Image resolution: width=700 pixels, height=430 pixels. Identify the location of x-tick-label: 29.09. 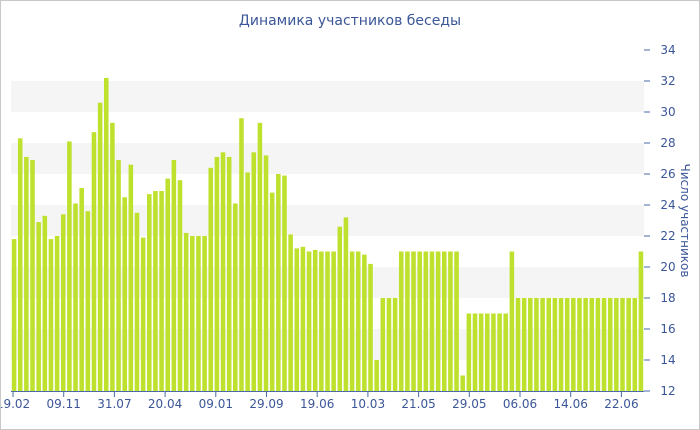
(266, 404).